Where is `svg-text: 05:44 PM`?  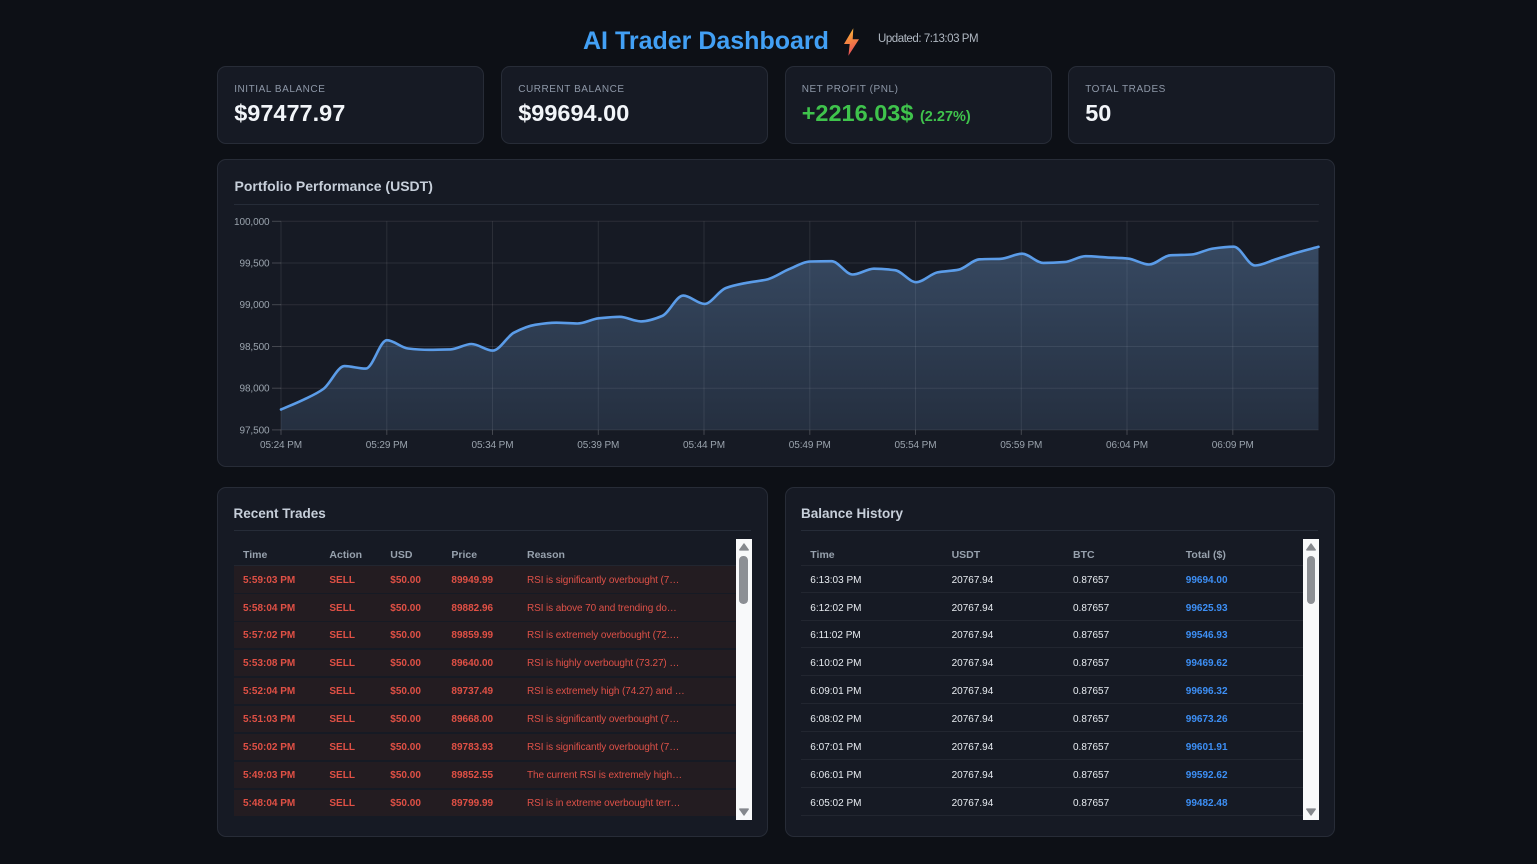 svg-text: 05:44 PM is located at coordinates (704, 445).